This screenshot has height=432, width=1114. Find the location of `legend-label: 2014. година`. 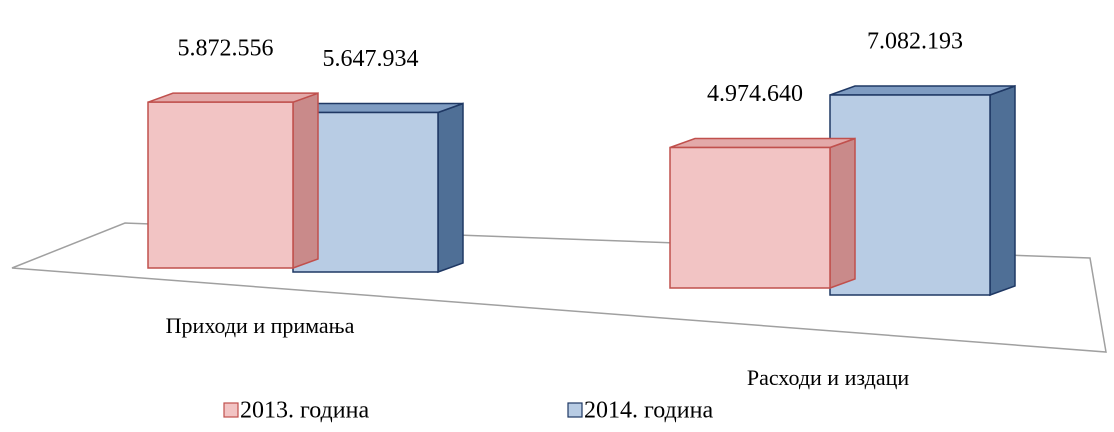

legend-label: 2014. година is located at coordinates (648, 411).